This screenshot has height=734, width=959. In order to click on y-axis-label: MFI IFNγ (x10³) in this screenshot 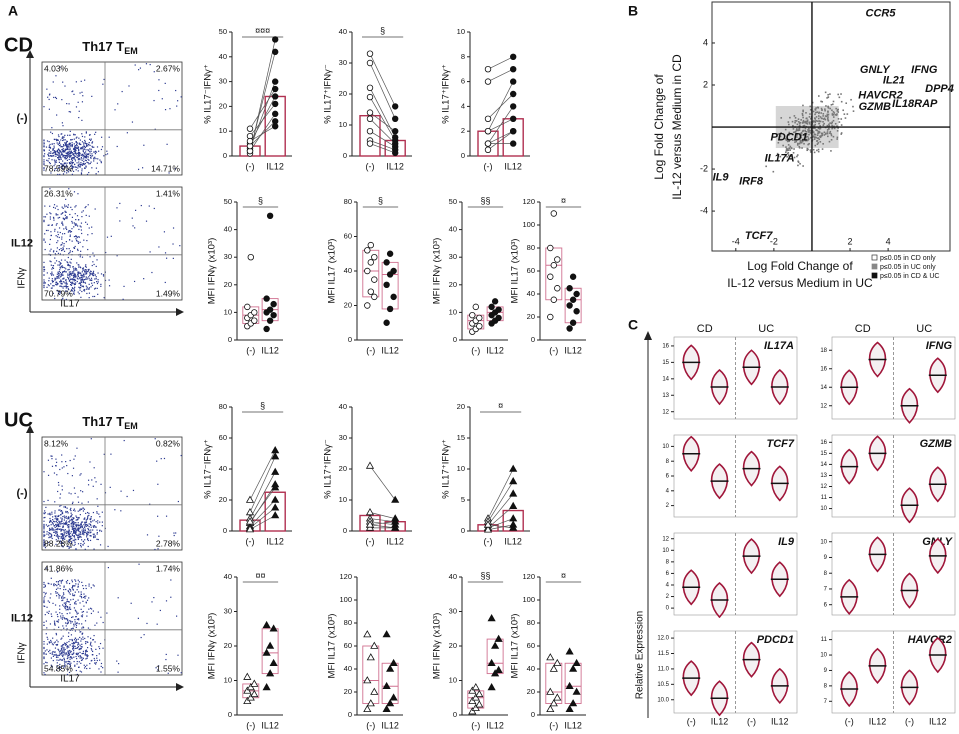, I will do `click(212, 646)`.